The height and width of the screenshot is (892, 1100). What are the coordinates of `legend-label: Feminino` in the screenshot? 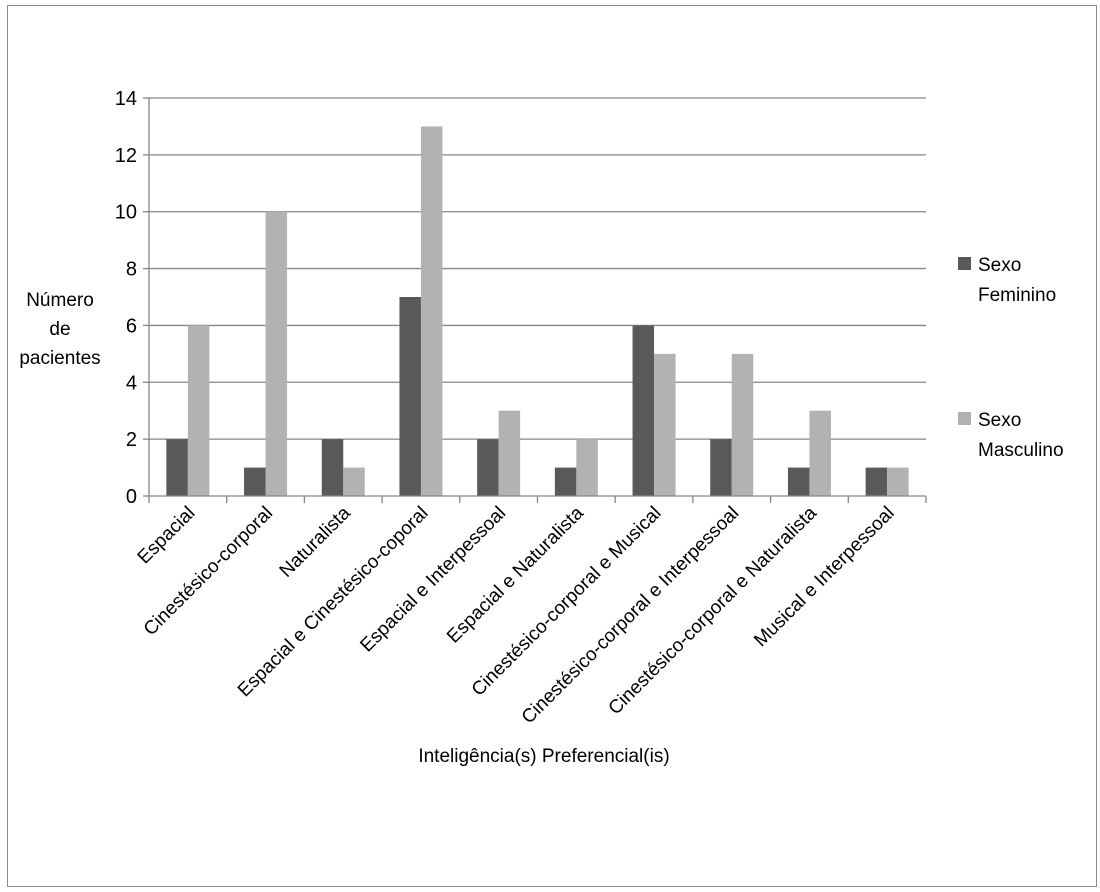 It's located at (1017, 295).